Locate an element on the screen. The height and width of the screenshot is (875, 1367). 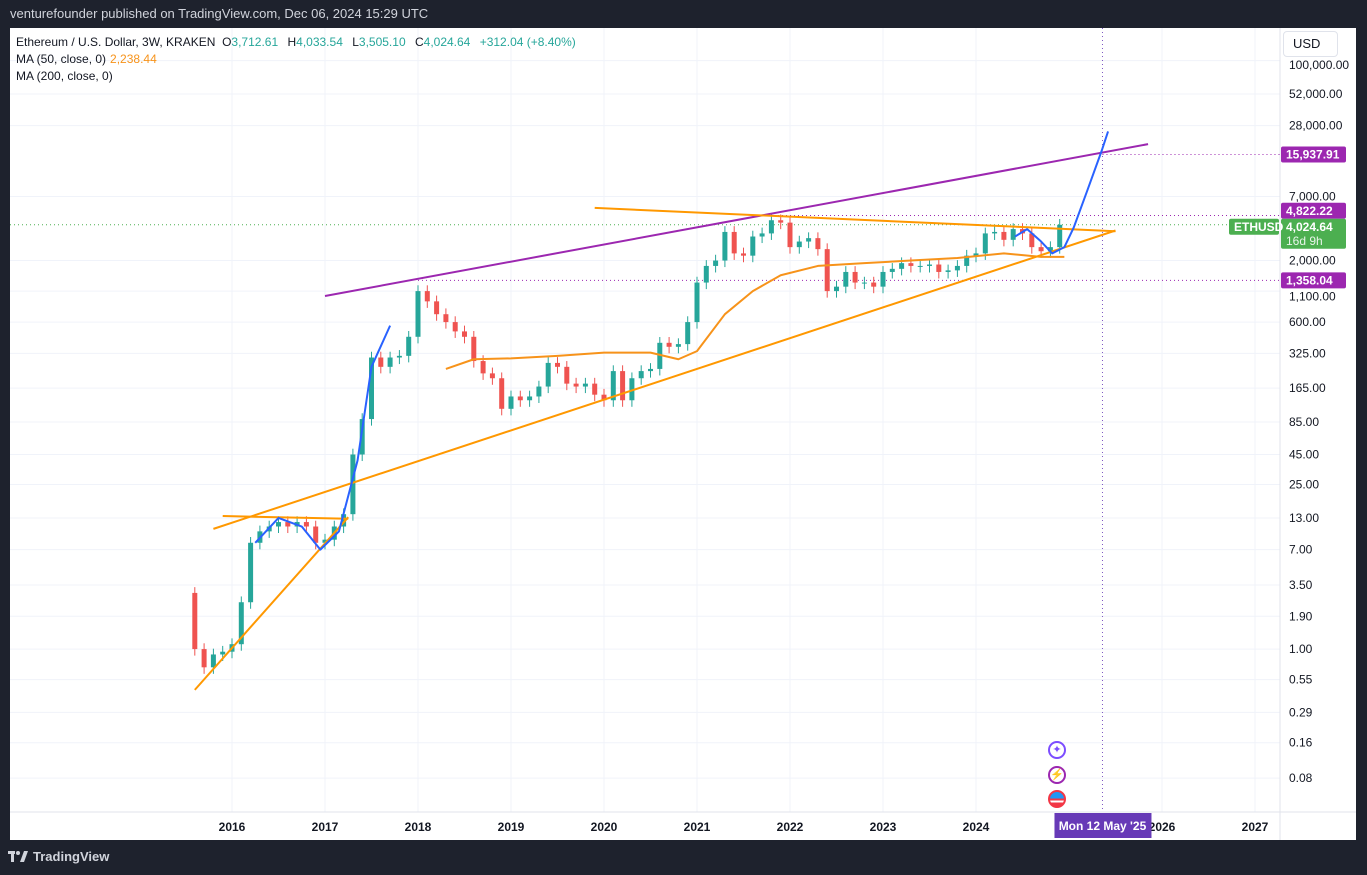
ma50-line is located at coordinates (755, 311).